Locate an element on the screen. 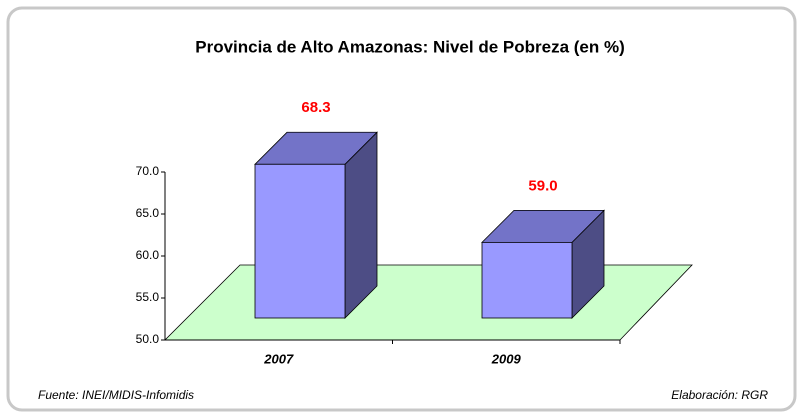 The height and width of the screenshot is (418, 803). y-tick-label: 65.0 is located at coordinates (148, 213).